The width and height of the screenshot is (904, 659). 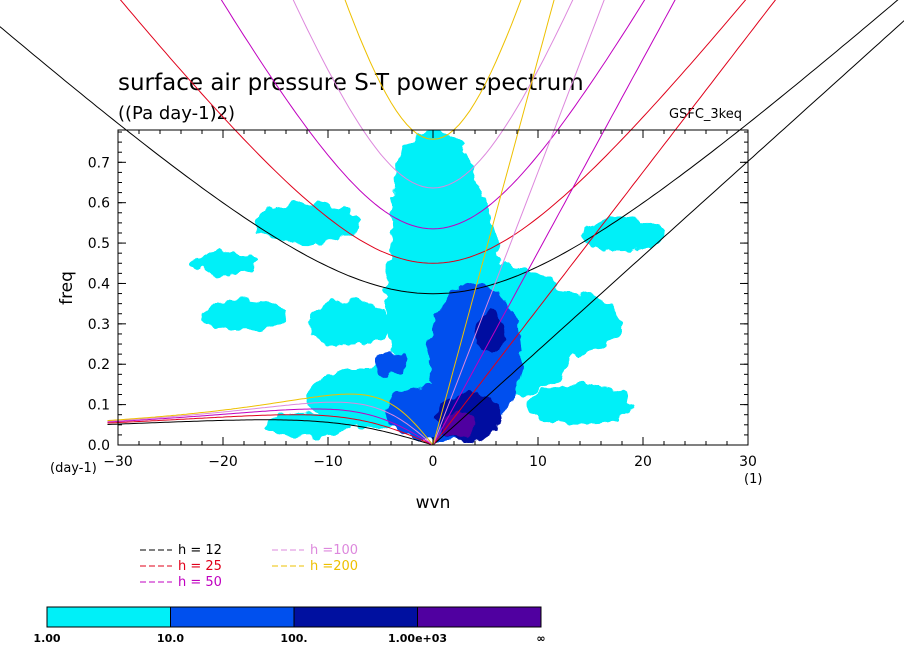 I want to click on y-tick-label: 0.0, so click(x=99, y=446).